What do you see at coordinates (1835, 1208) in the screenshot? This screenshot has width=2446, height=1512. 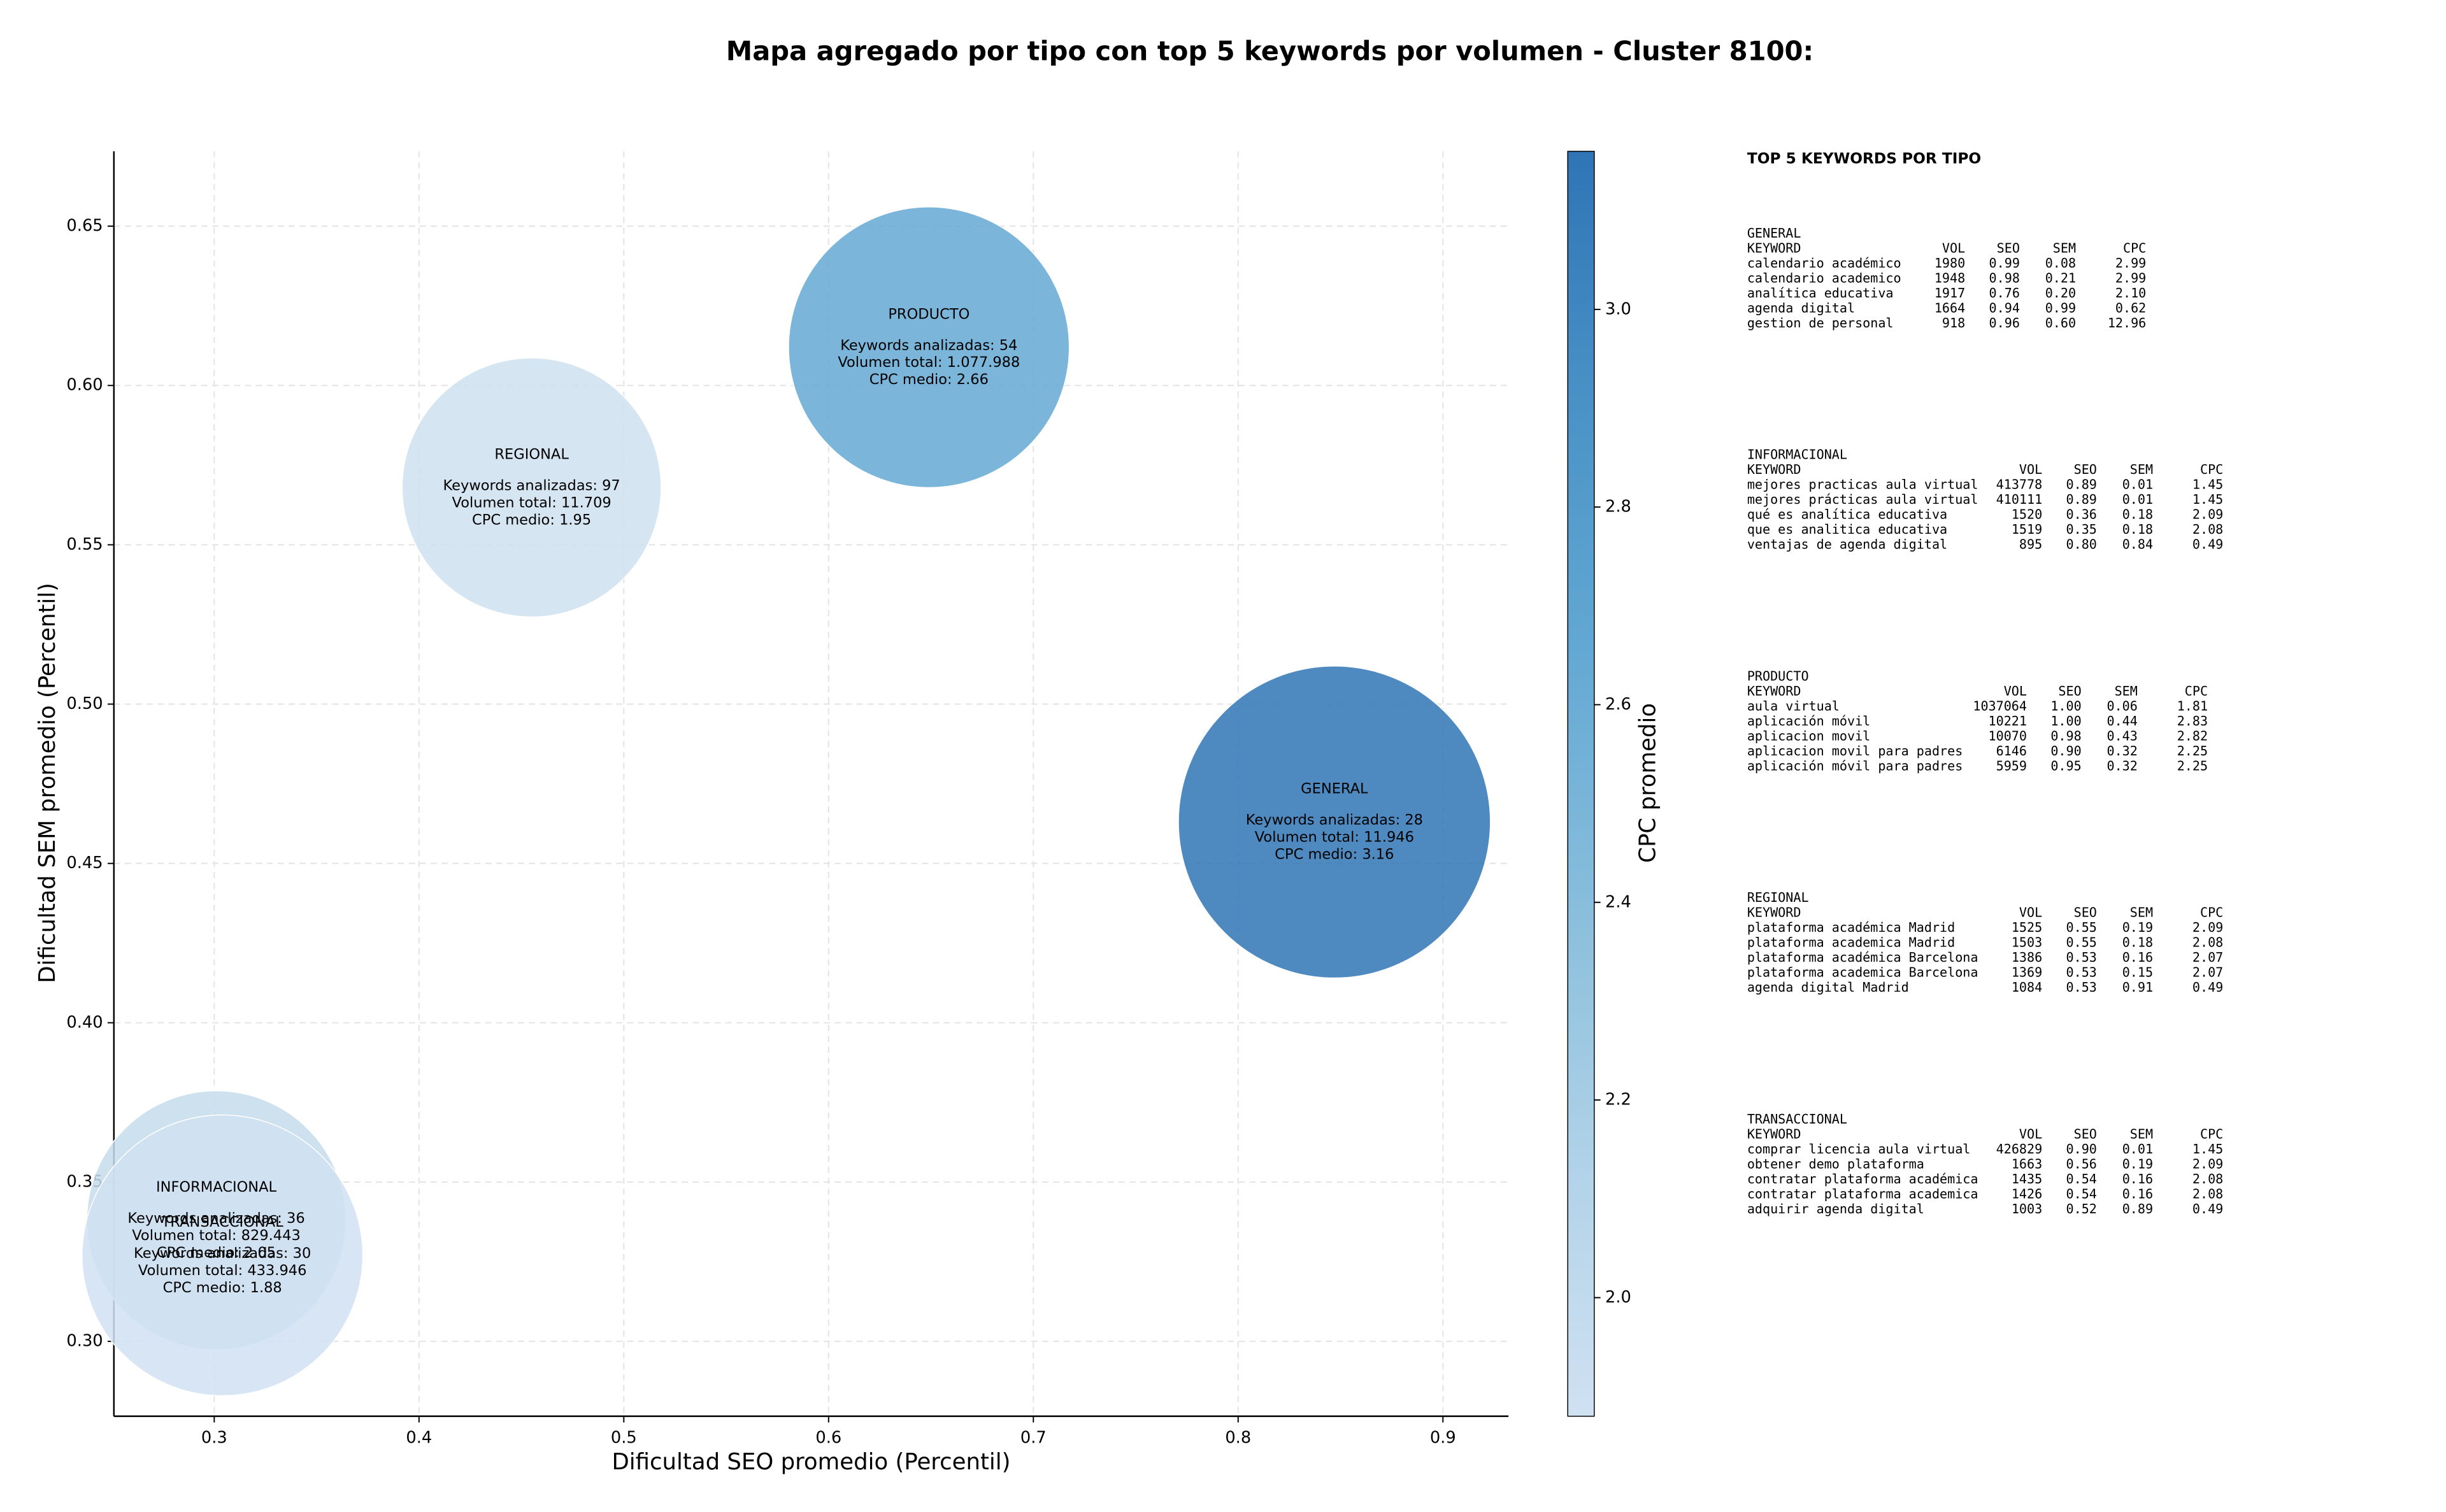 I see `table-keyword: adquirir agenda digital` at bounding box center [1835, 1208].